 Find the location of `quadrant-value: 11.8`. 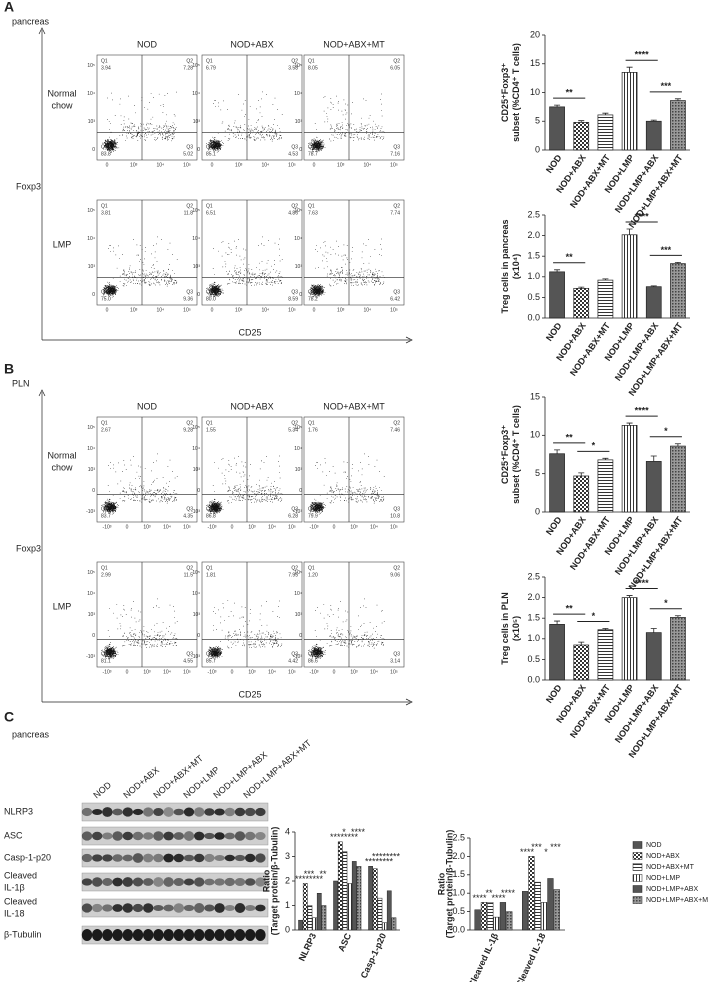

quadrant-value: 11.8 is located at coordinates (189, 213).